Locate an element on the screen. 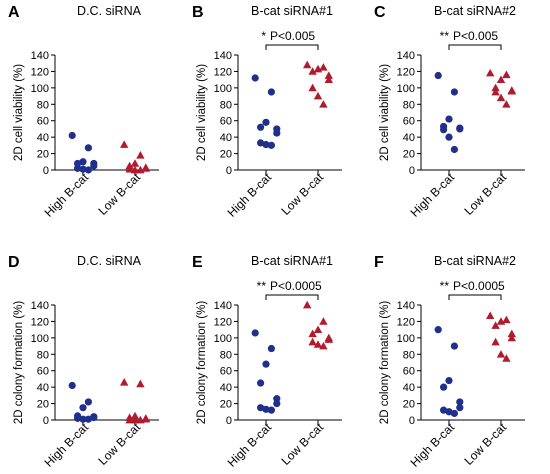 The width and height of the screenshot is (550, 474). panel-letter: B is located at coordinates (198, 12).